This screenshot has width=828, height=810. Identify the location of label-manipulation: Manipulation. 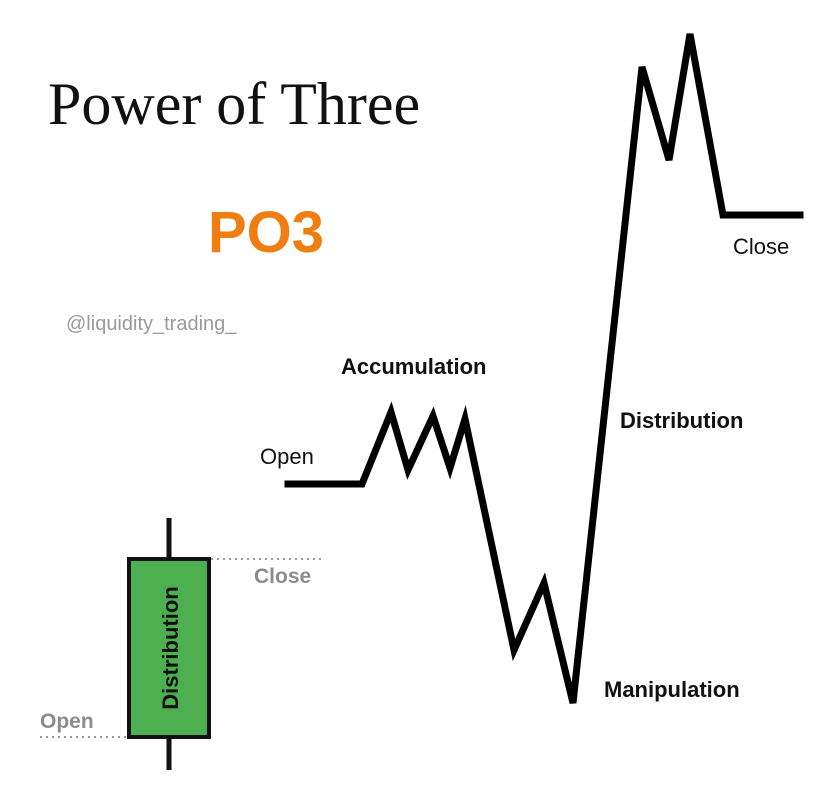
(672, 689).